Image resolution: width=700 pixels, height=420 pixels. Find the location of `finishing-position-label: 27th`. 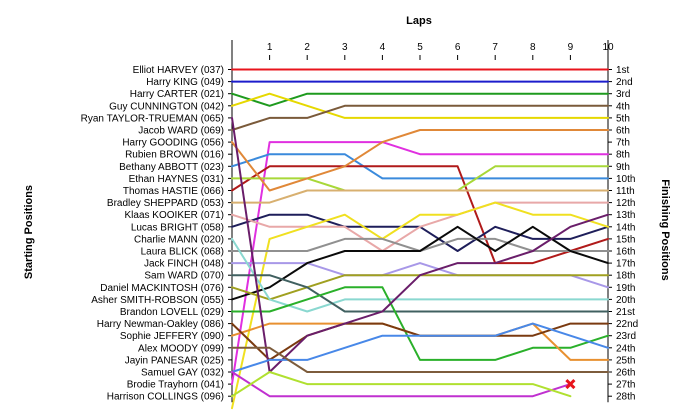

finishing-position-label: 27th is located at coordinates (625, 385).